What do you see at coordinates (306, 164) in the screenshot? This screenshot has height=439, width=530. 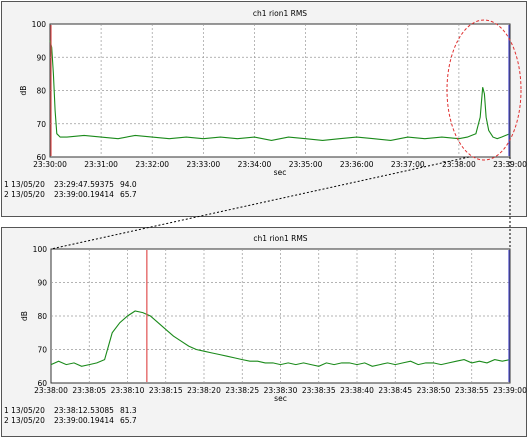 I see `x-tick-label: 23:35:00` at bounding box center [306, 164].